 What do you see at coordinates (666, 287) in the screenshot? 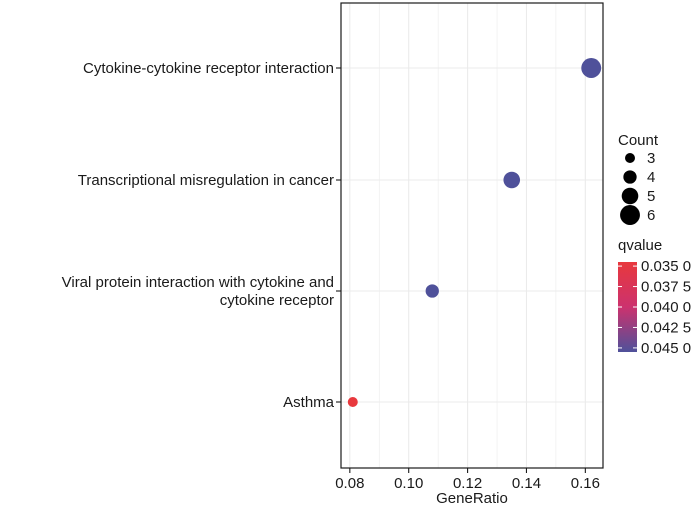
I see `qvalue-legend-label: 0.037 5` at bounding box center [666, 287].